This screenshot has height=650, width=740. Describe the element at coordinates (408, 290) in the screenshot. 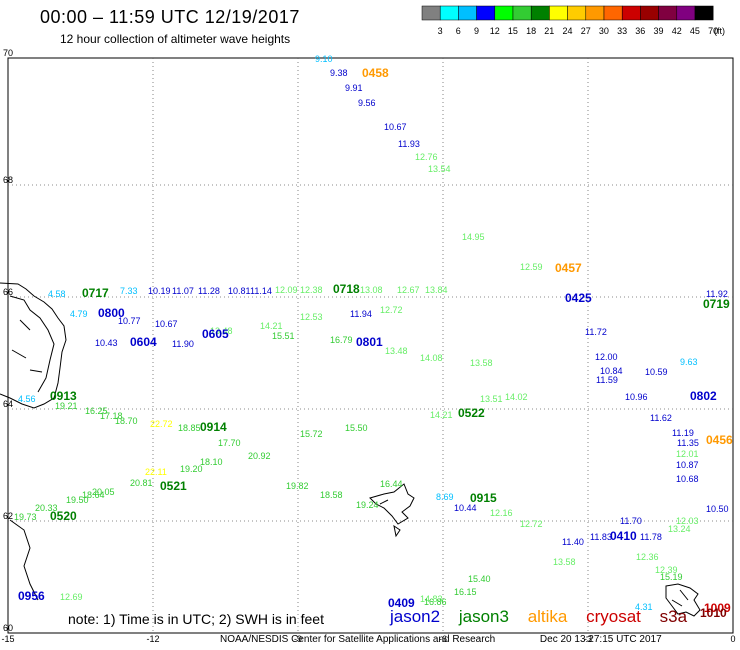

I see `wave-height-value: 12.67` at that location.